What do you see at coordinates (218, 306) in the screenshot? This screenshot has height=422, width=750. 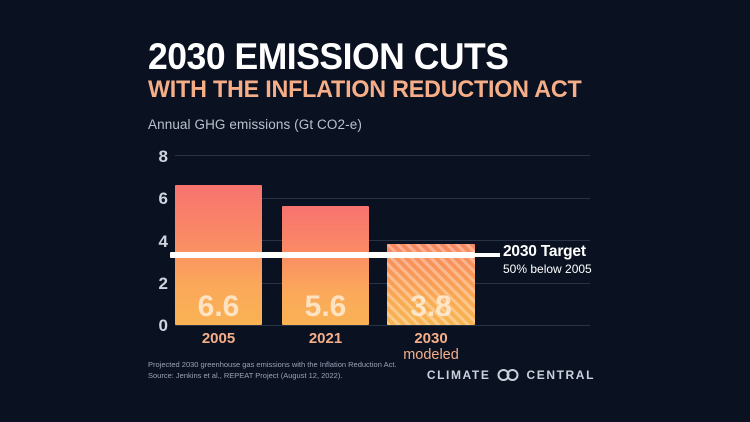 I see `bar-value-2005: 6.6` at bounding box center [218, 306].